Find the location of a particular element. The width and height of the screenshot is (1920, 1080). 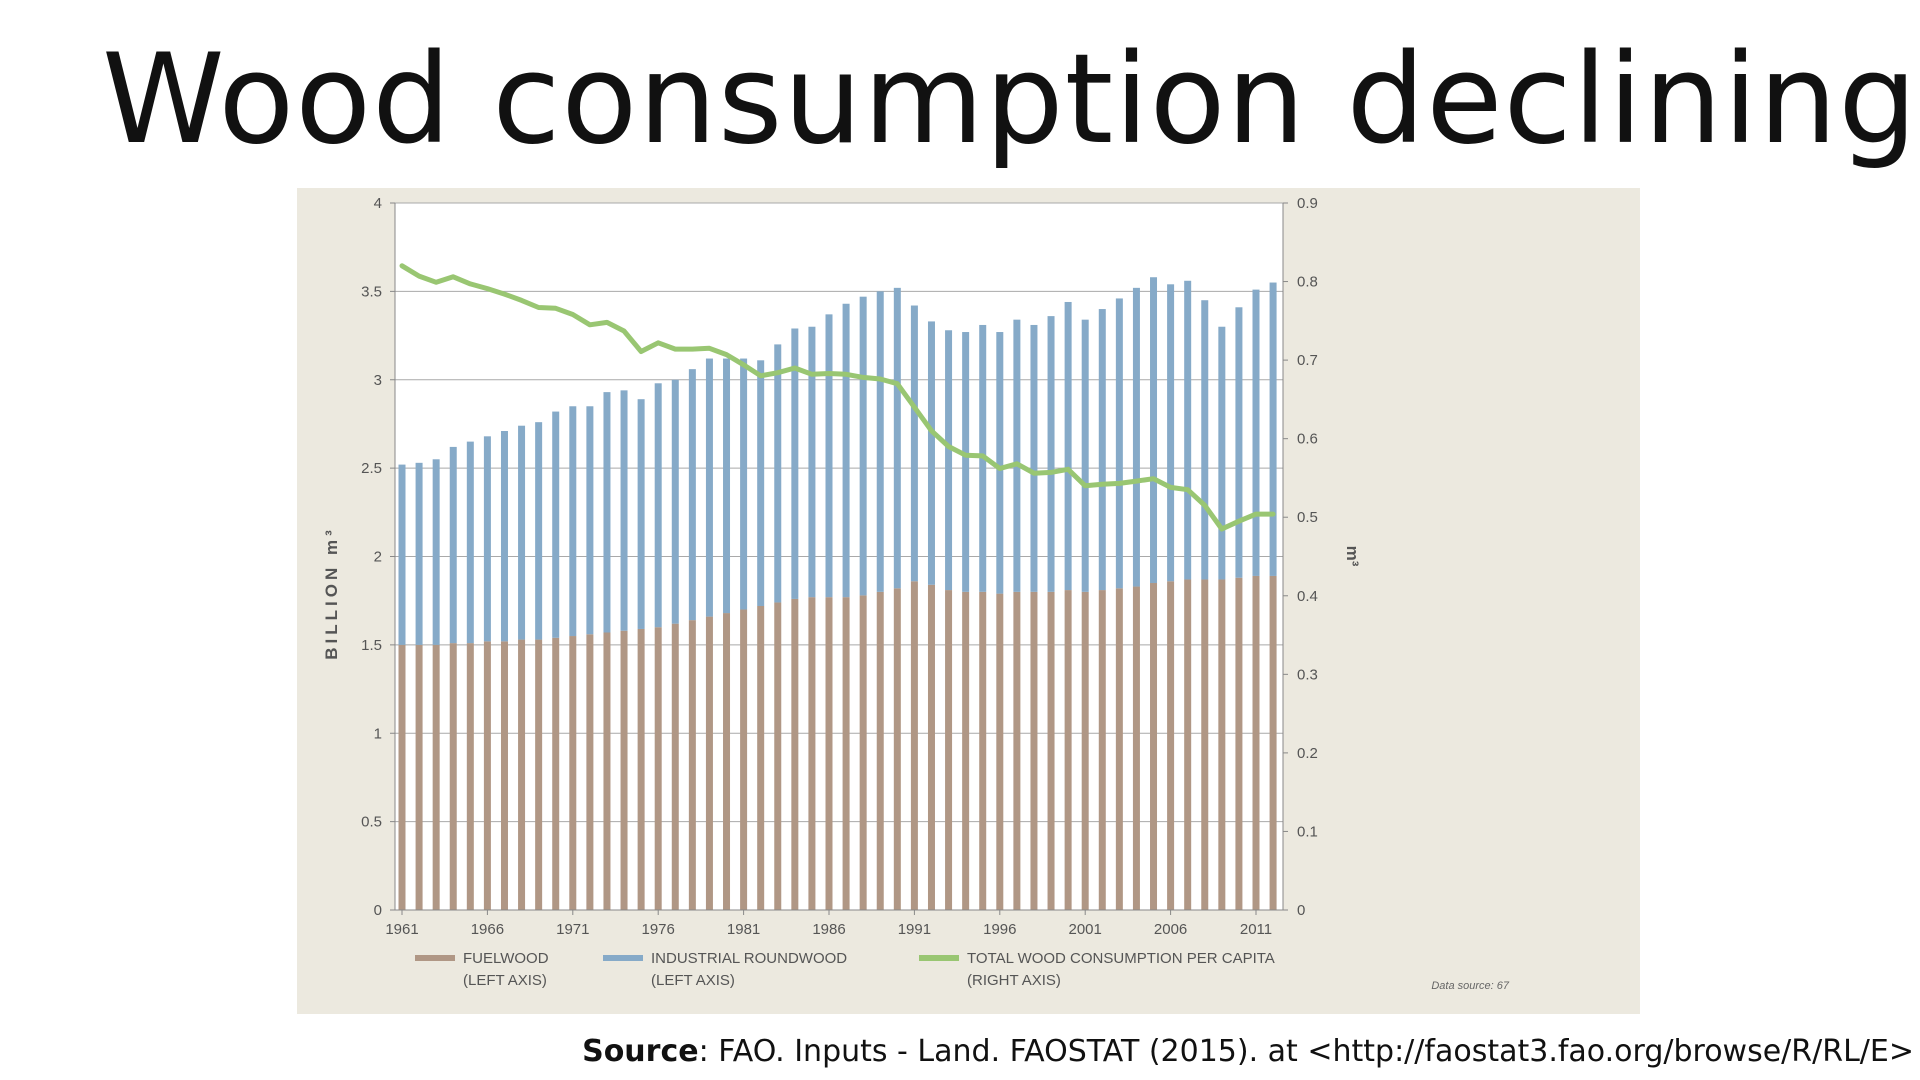

source-label: Source is located at coordinates (640, 1051).